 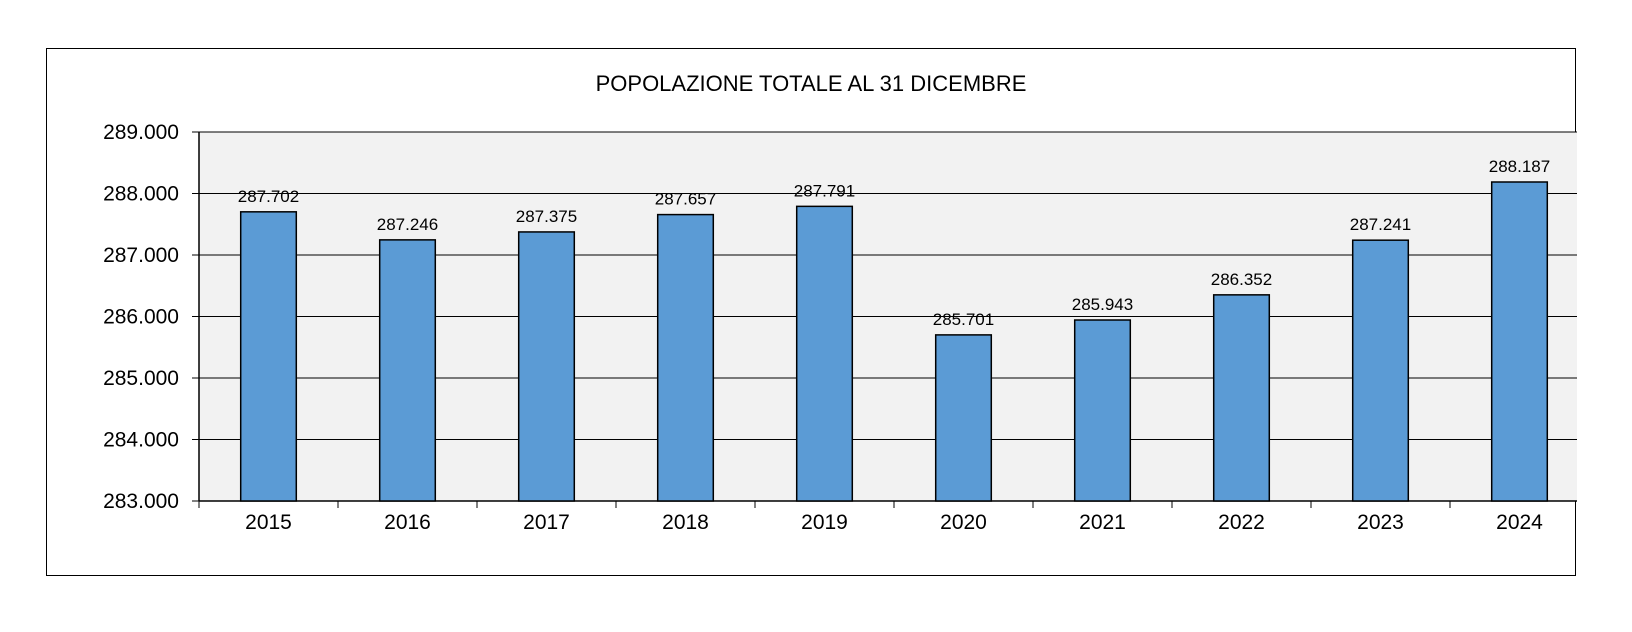 What do you see at coordinates (268, 196) in the screenshot?
I see `data-label: 287.702` at bounding box center [268, 196].